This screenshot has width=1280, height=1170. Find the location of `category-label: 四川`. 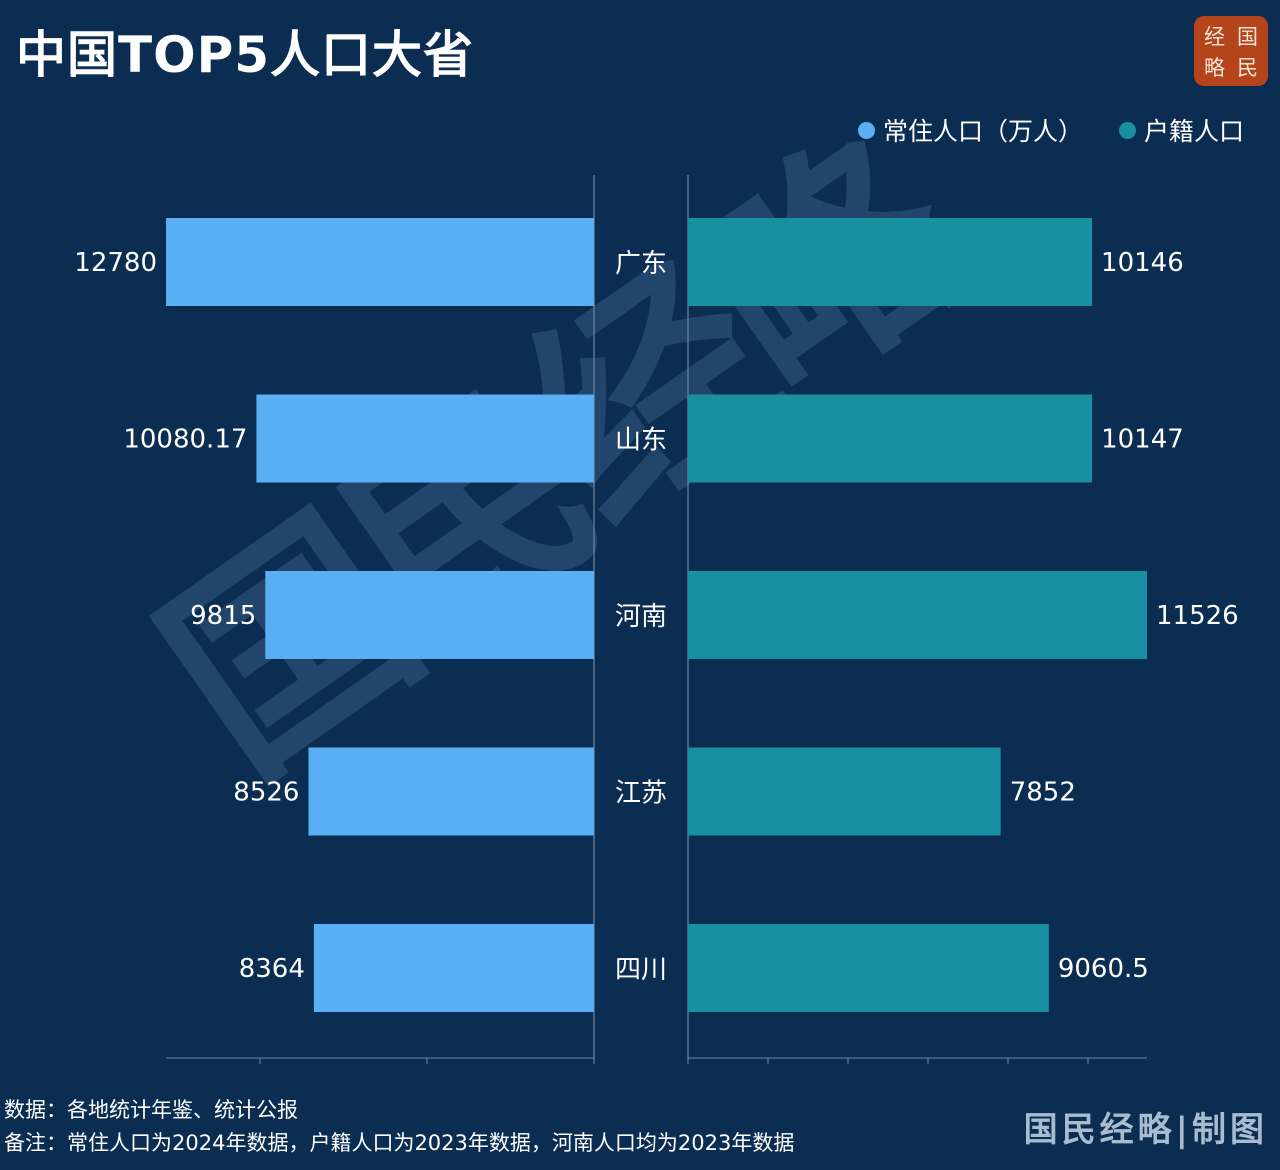

category-label: 四川 is located at coordinates (641, 970).